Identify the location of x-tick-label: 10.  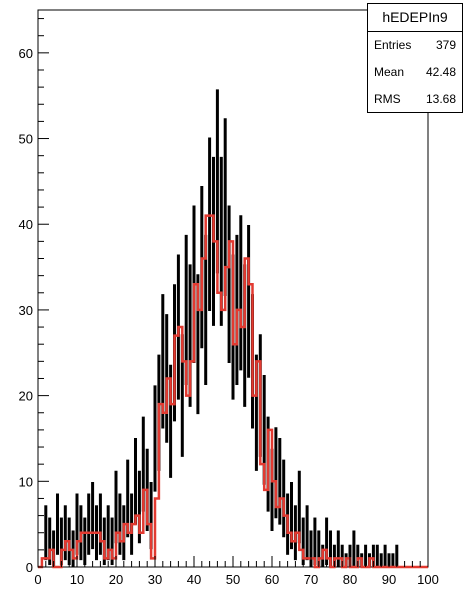
(77, 579).